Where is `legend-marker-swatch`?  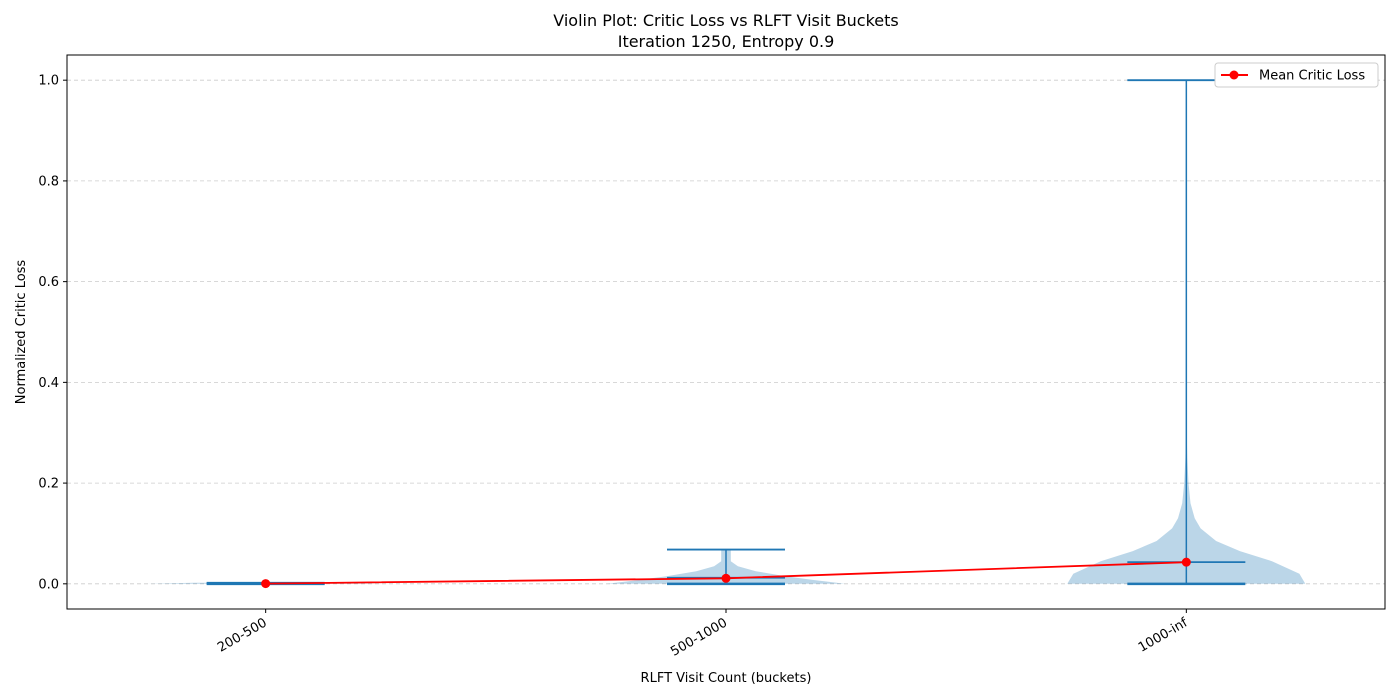 legend-marker-swatch is located at coordinates (1234, 75).